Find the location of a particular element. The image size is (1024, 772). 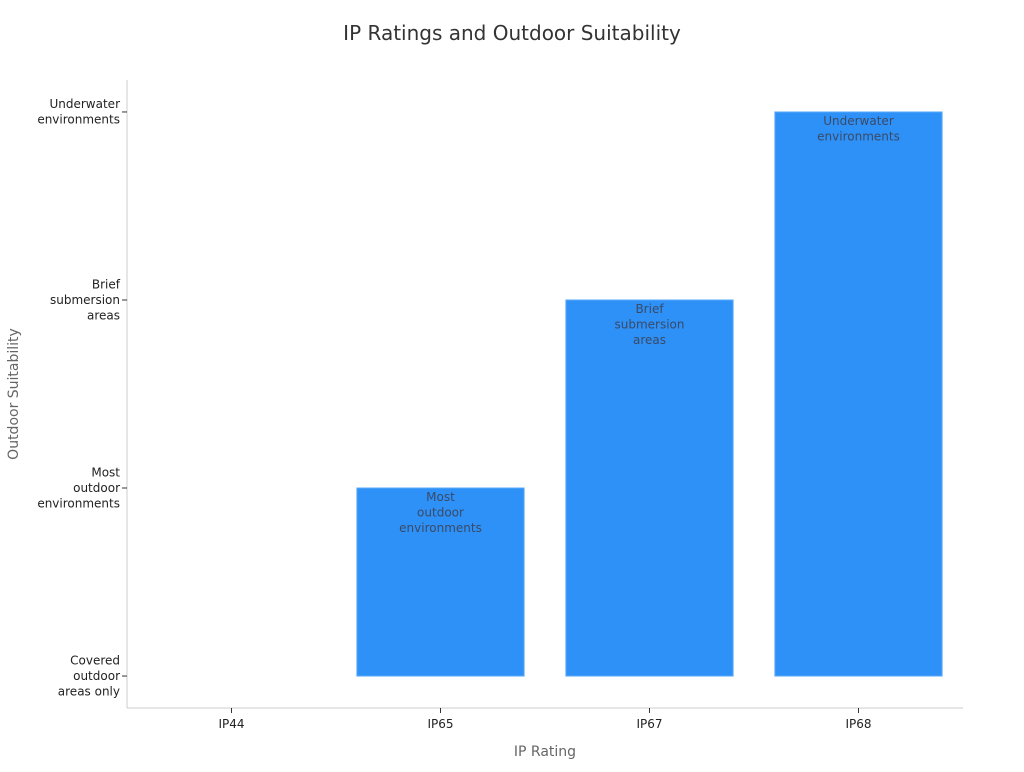

bar-data-label: Most outdoor environments is located at coordinates (440, 512).